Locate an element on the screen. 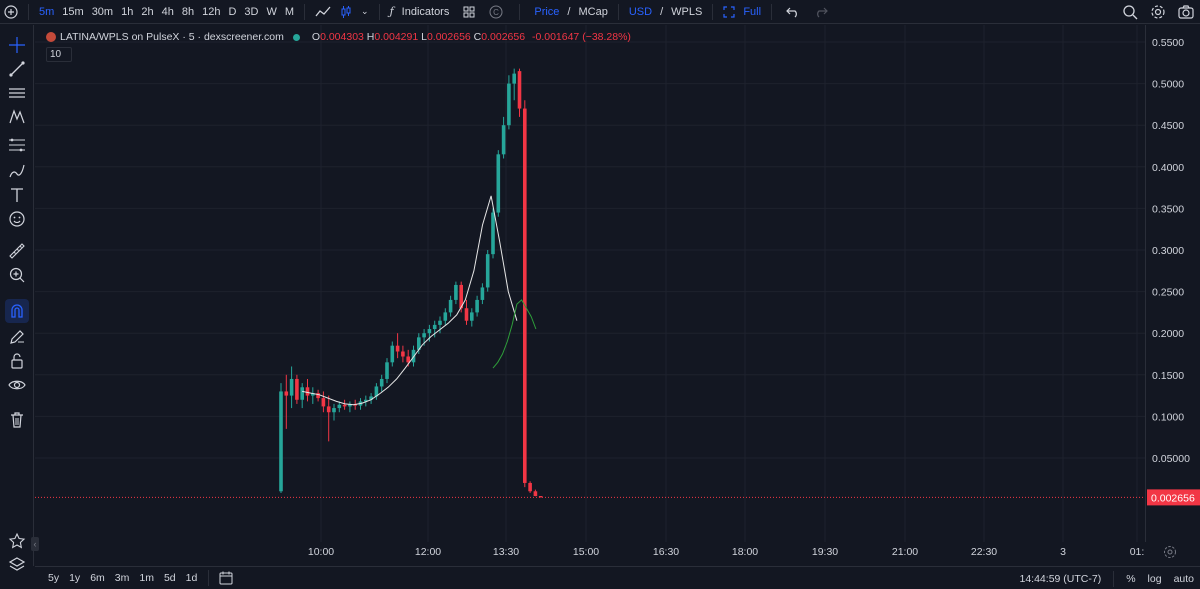 The width and height of the screenshot is (1200, 589). range-1m: 1m is located at coordinates (146, 578).